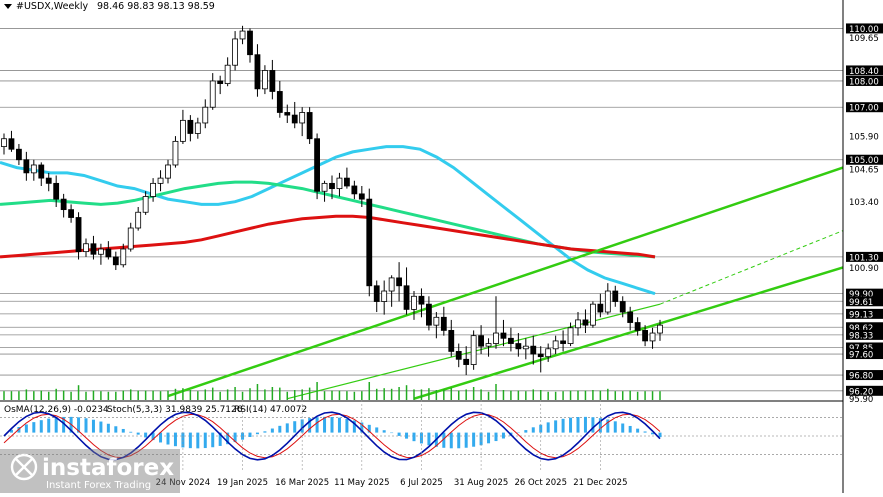 The image size is (883, 497). I want to click on channel-lower-line, so click(628, 333).